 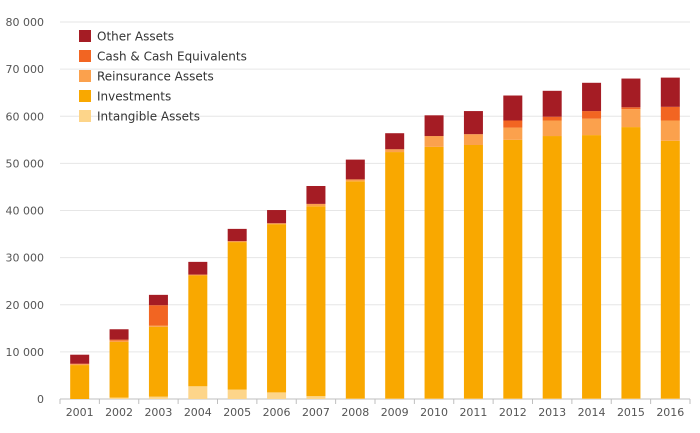 I want to click on y-tick-label: 50 000, so click(x=25, y=163).